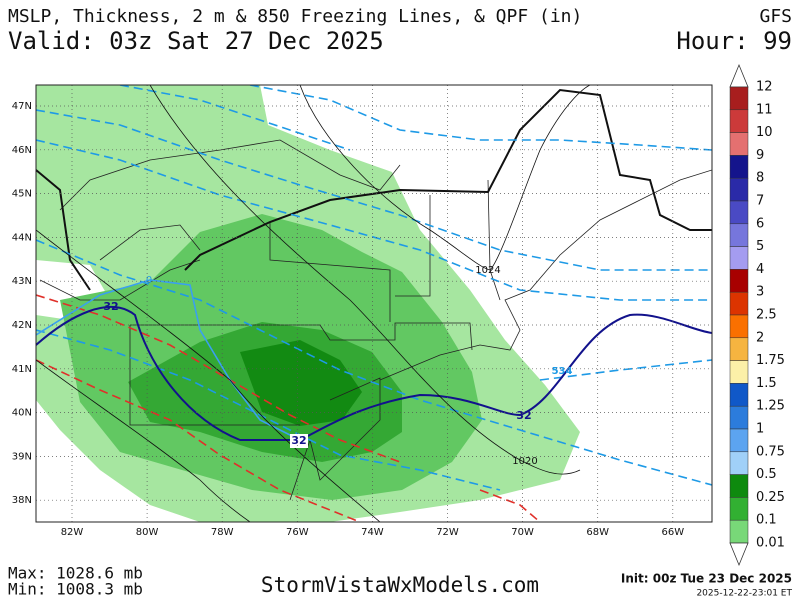 This screenshot has width=800, height=600. I want to click on contour-label: 1020, so click(524, 461).